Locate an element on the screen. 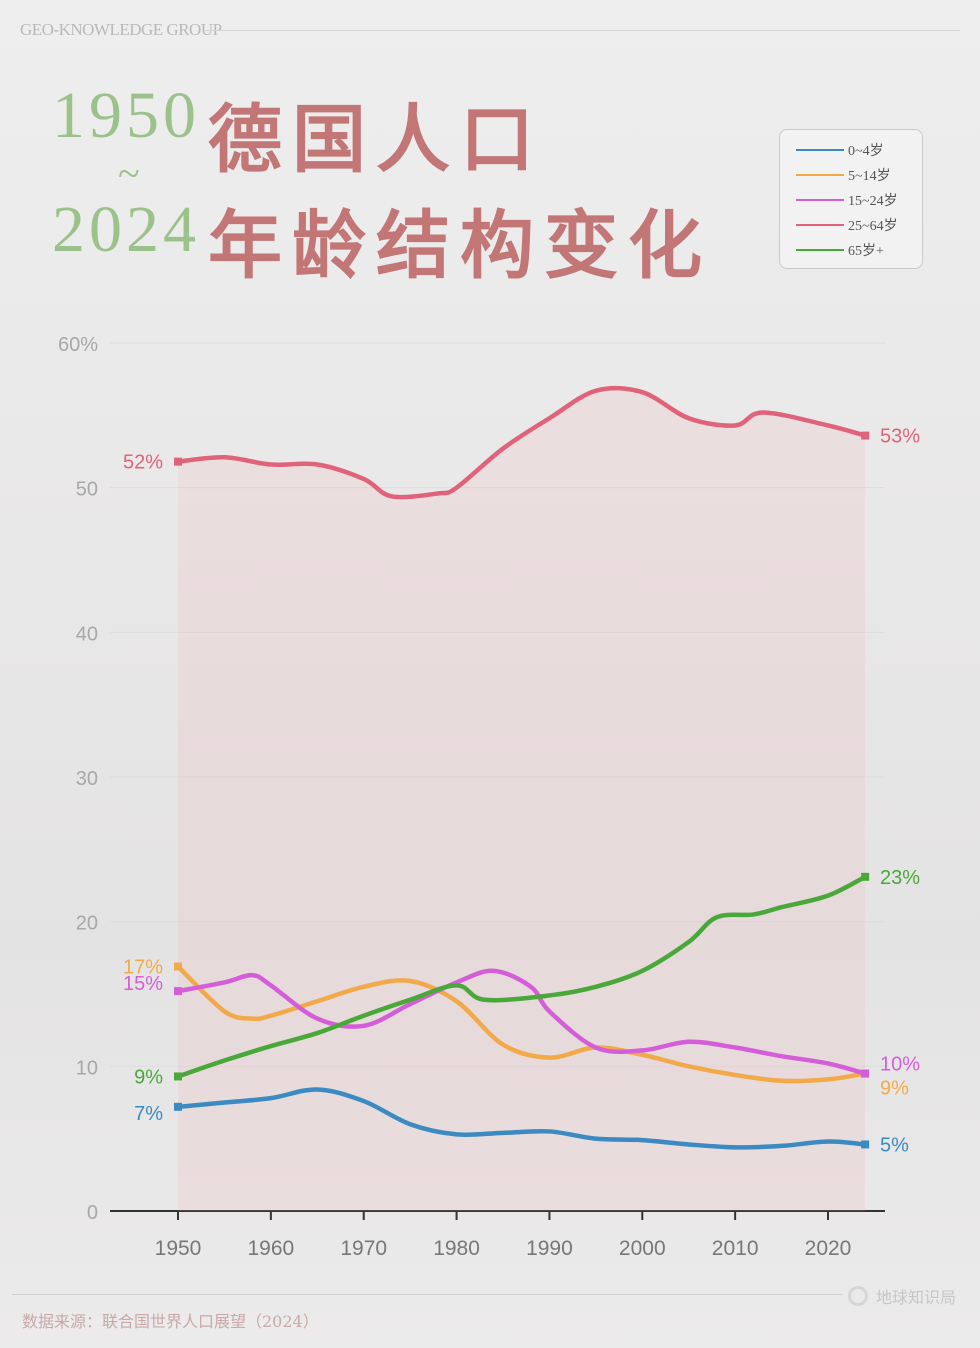  x-tick-label: 2010 is located at coordinates (735, 1248).